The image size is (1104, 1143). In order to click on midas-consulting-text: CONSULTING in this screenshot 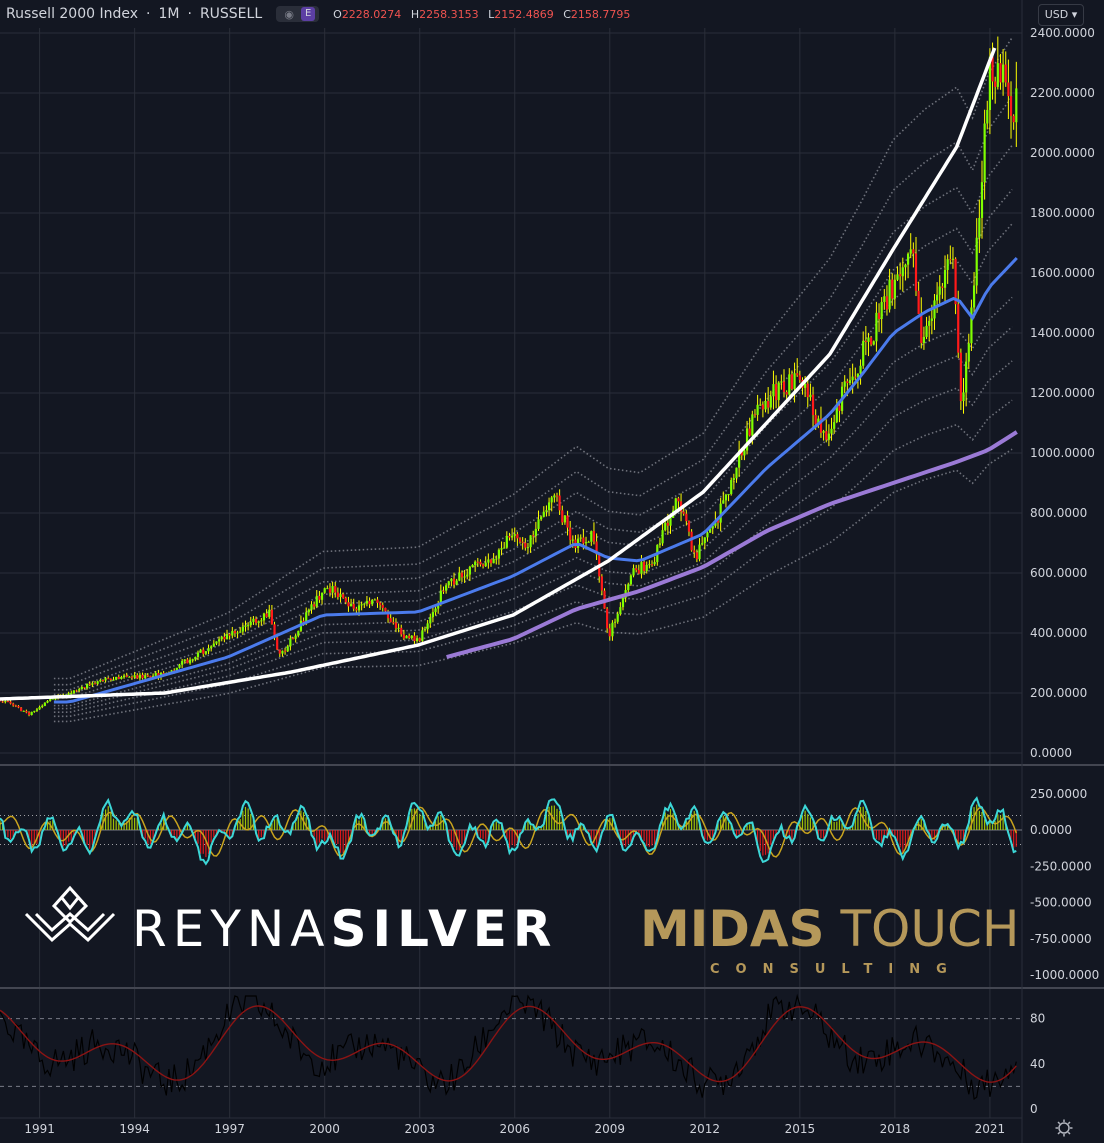, I will do `click(836, 969)`.